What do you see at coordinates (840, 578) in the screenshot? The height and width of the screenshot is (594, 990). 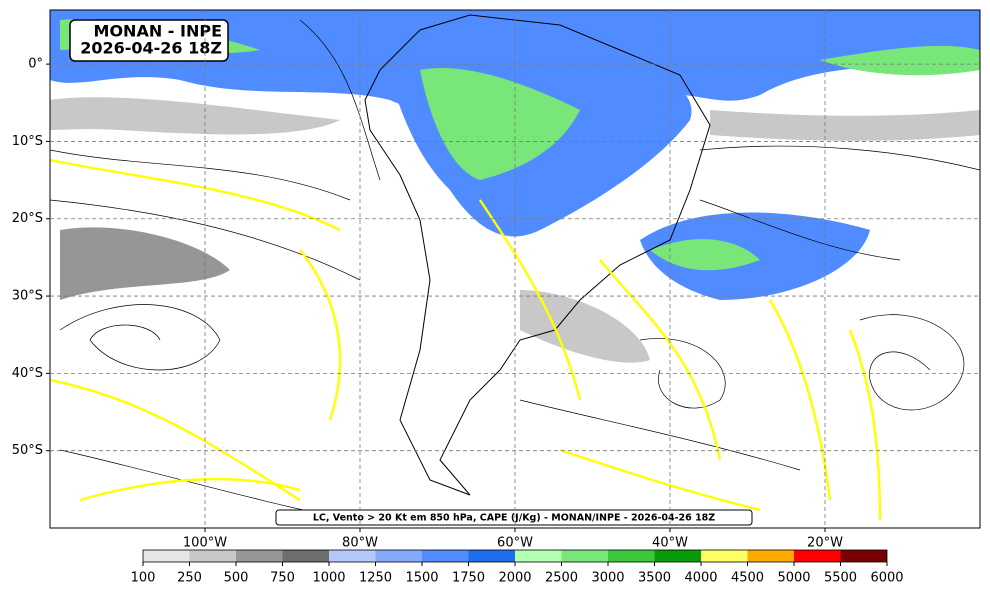 I see `colorbar-tick-label: 5500` at bounding box center [840, 578].